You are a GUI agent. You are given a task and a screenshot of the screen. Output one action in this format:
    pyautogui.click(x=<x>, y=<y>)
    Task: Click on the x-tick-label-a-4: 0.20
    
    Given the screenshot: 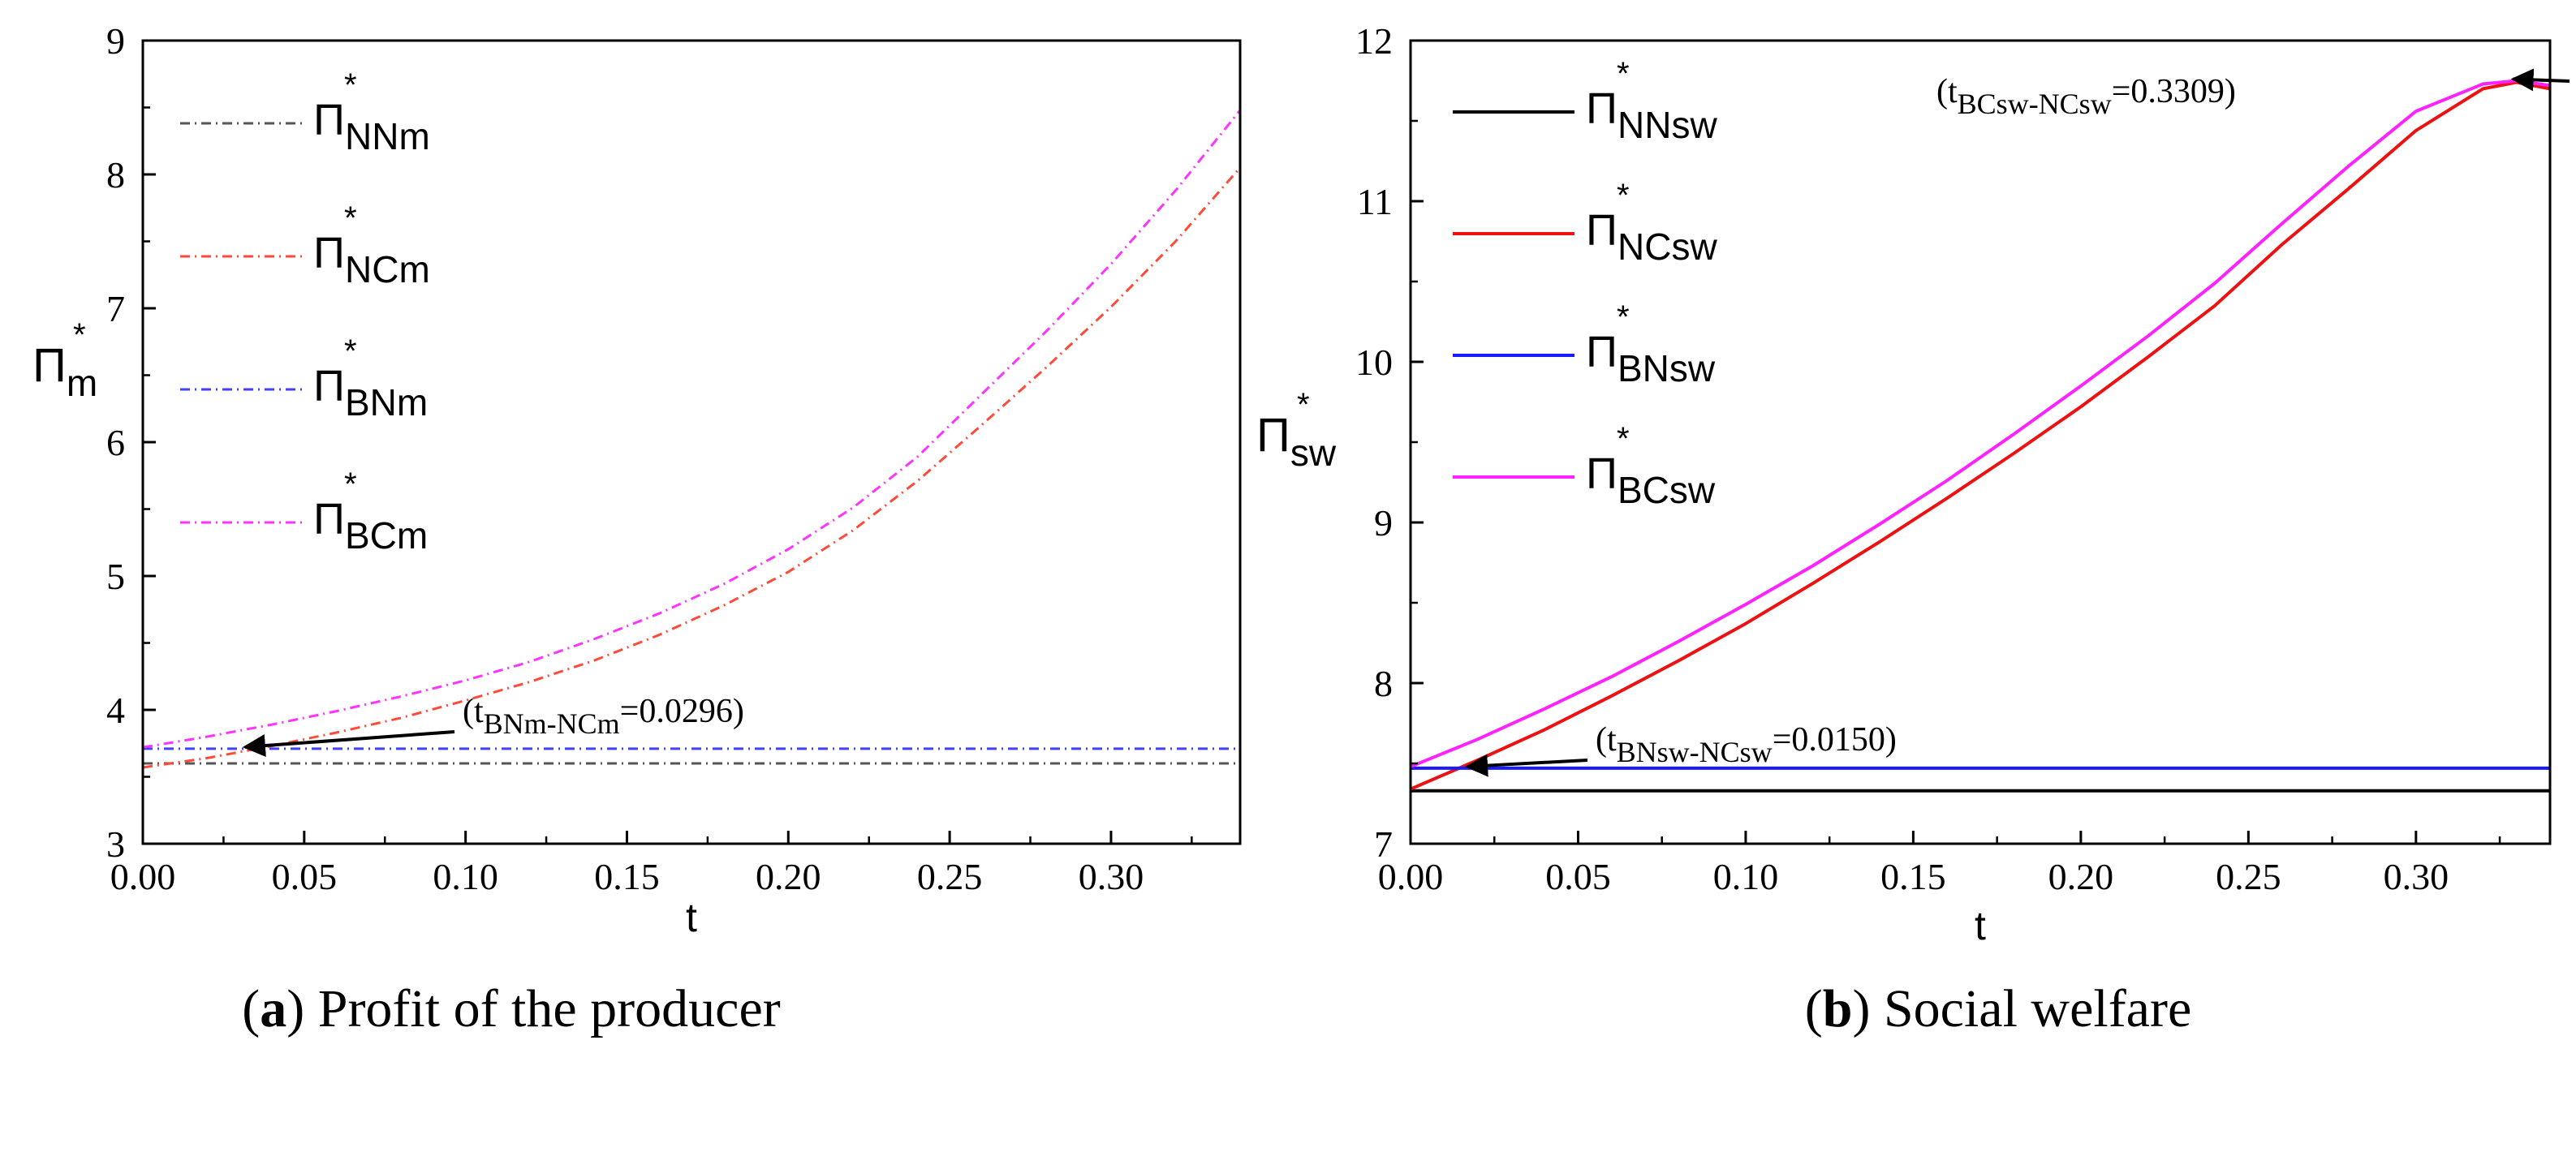 What is the action you would take?
    pyautogui.click(x=789, y=876)
    